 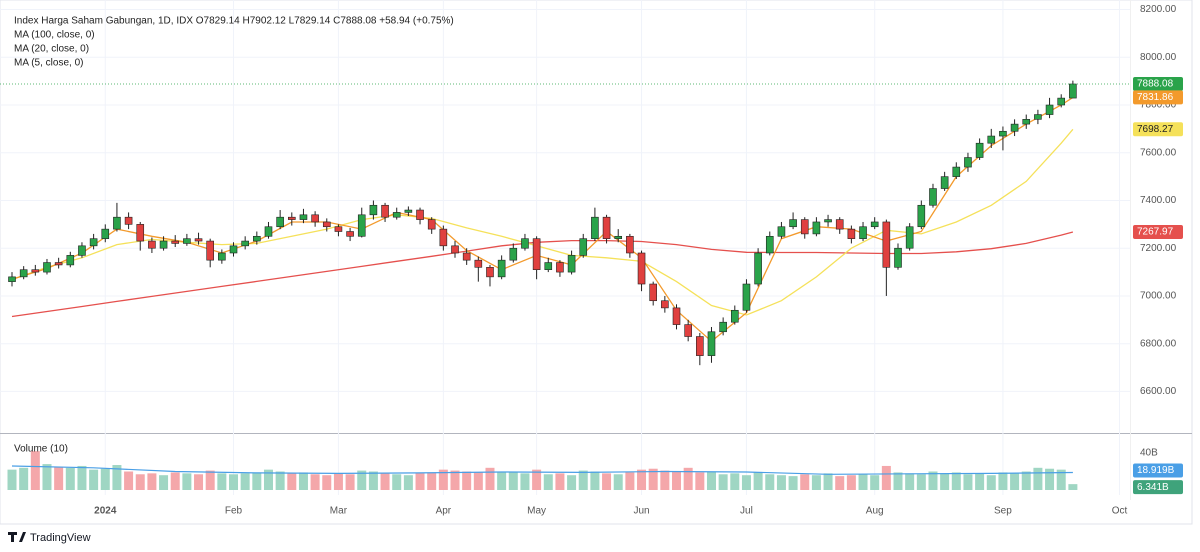 What do you see at coordinates (1153, 487) in the screenshot?
I see `volume-last-label: 6.341B` at bounding box center [1153, 487].